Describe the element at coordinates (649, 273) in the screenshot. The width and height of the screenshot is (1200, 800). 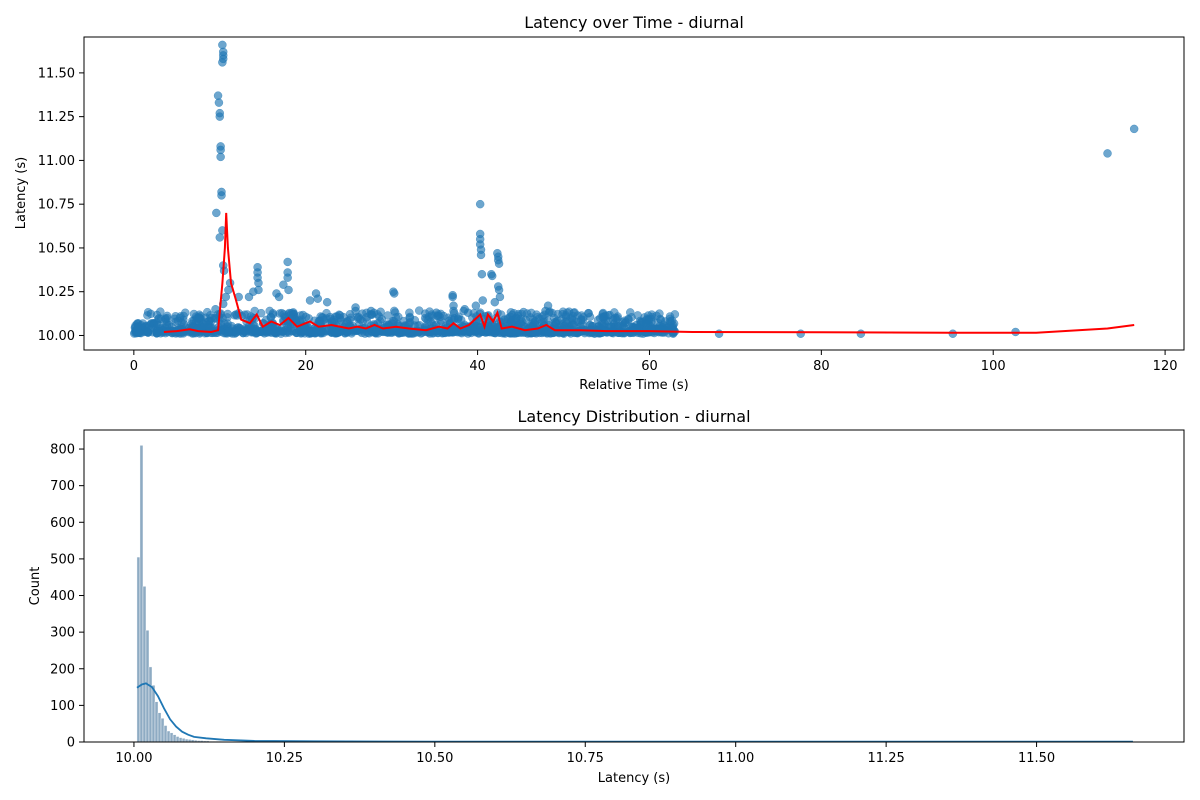
I see `rolling-mean-line` at that location.